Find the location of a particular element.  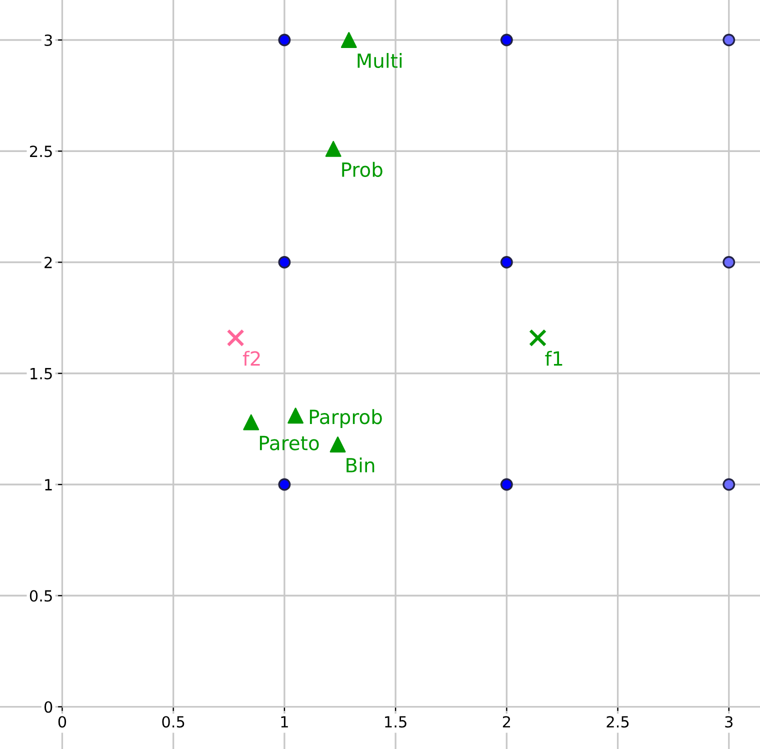

series-label: Prob is located at coordinates (362, 169).